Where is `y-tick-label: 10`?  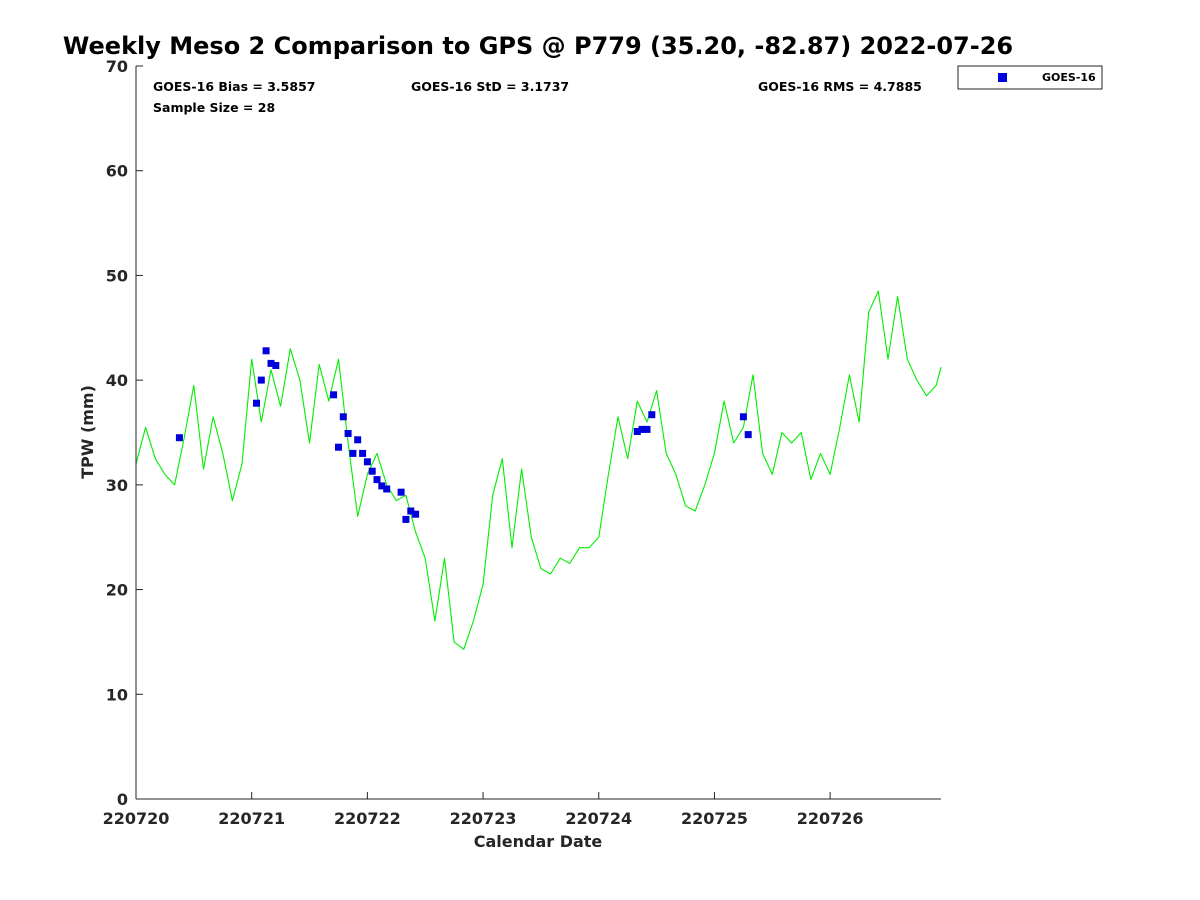 y-tick-label: 10 is located at coordinates (117, 694).